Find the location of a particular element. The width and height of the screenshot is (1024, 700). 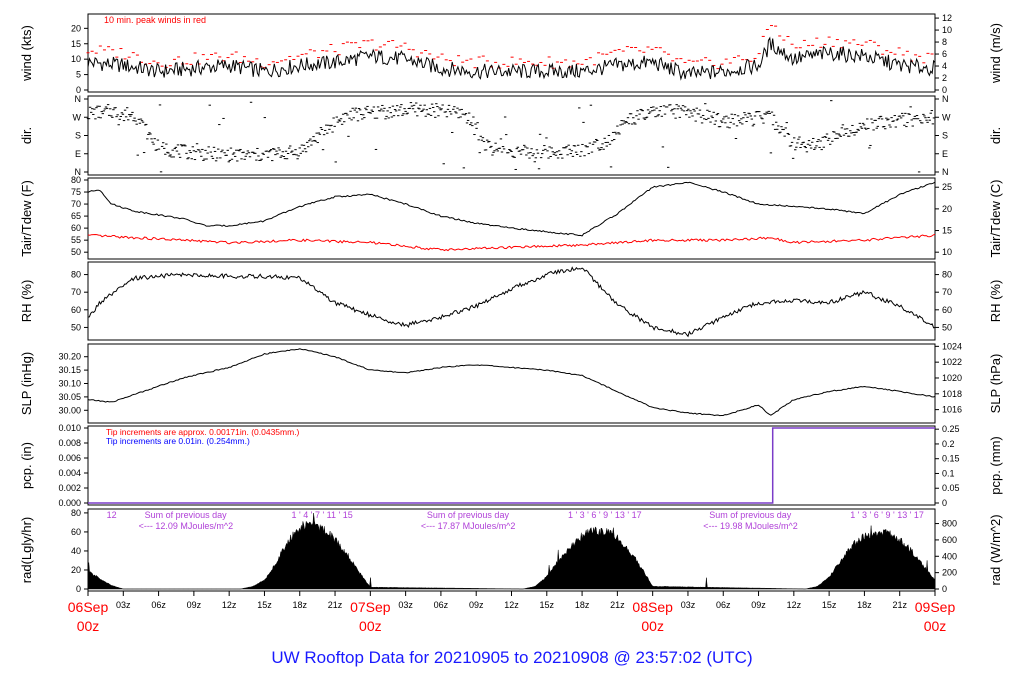

rad-right-tick-label: 800 is located at coordinates (949, 524).